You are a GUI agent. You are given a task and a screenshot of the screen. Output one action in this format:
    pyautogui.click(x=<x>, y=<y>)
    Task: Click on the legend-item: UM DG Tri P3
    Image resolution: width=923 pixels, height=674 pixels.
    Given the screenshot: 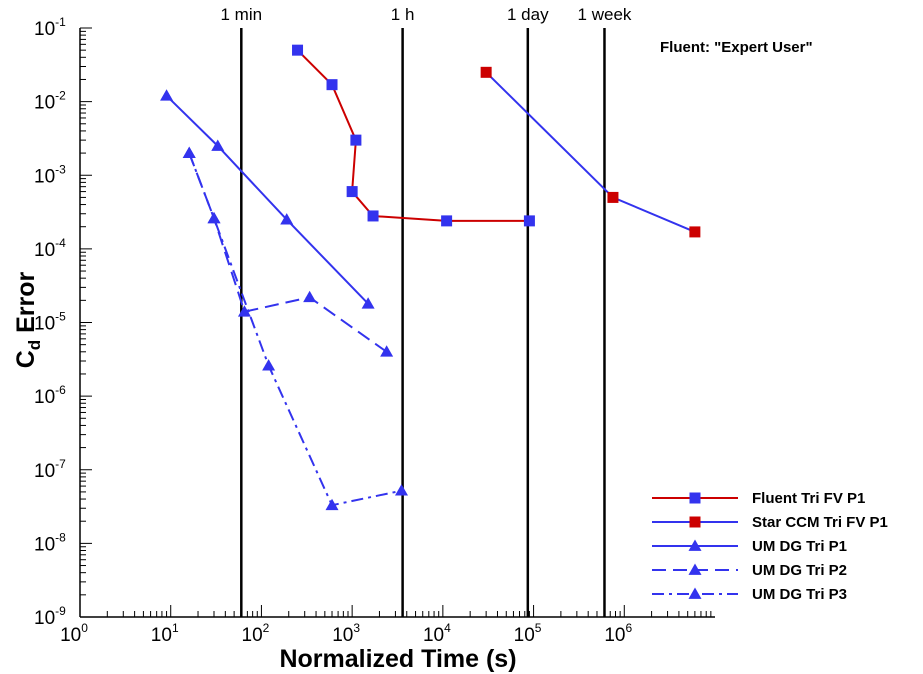 What is the action you would take?
    pyautogui.click(x=749, y=594)
    